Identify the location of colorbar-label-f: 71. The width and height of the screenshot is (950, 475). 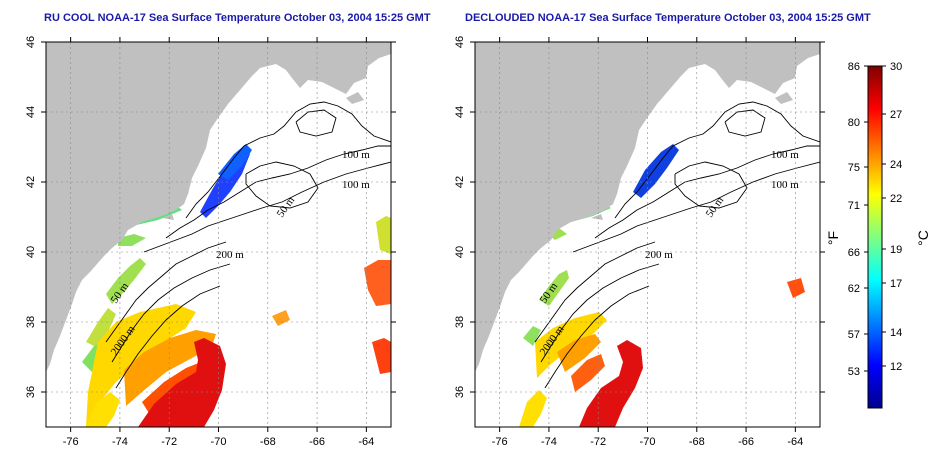
(854, 206).